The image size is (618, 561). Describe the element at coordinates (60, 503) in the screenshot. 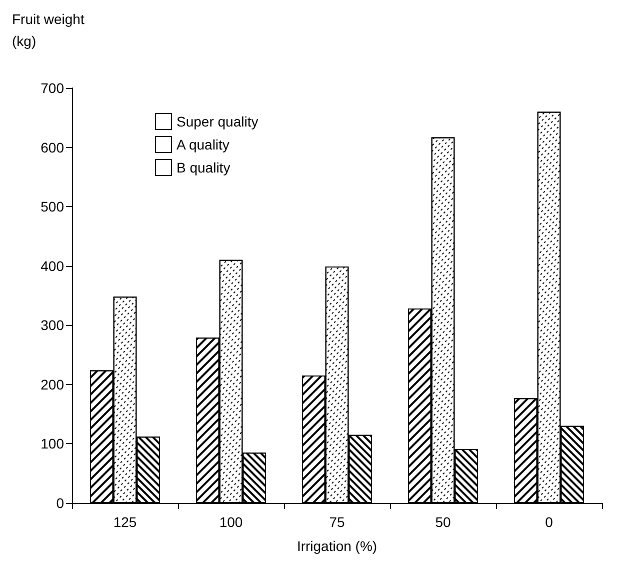

I see `y-tick-label: 0` at that location.